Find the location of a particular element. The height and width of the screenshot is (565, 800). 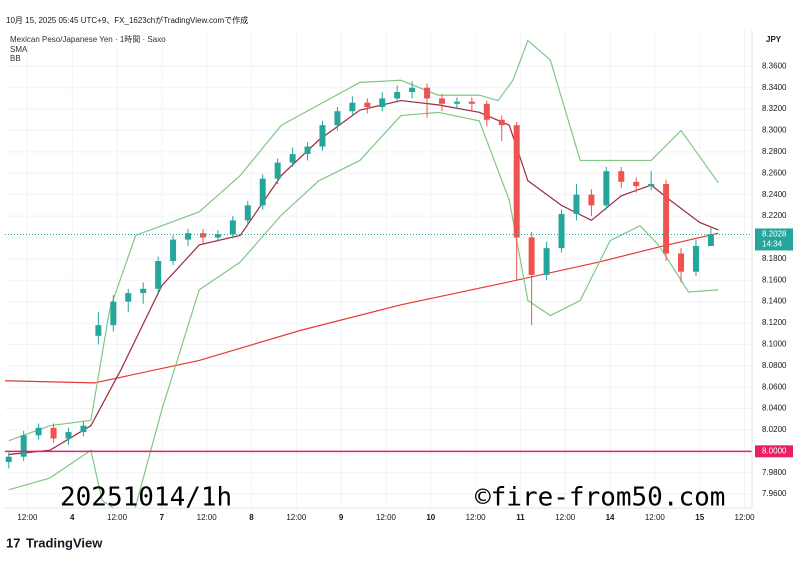

x-tick-label: 10 is located at coordinates (430, 517).